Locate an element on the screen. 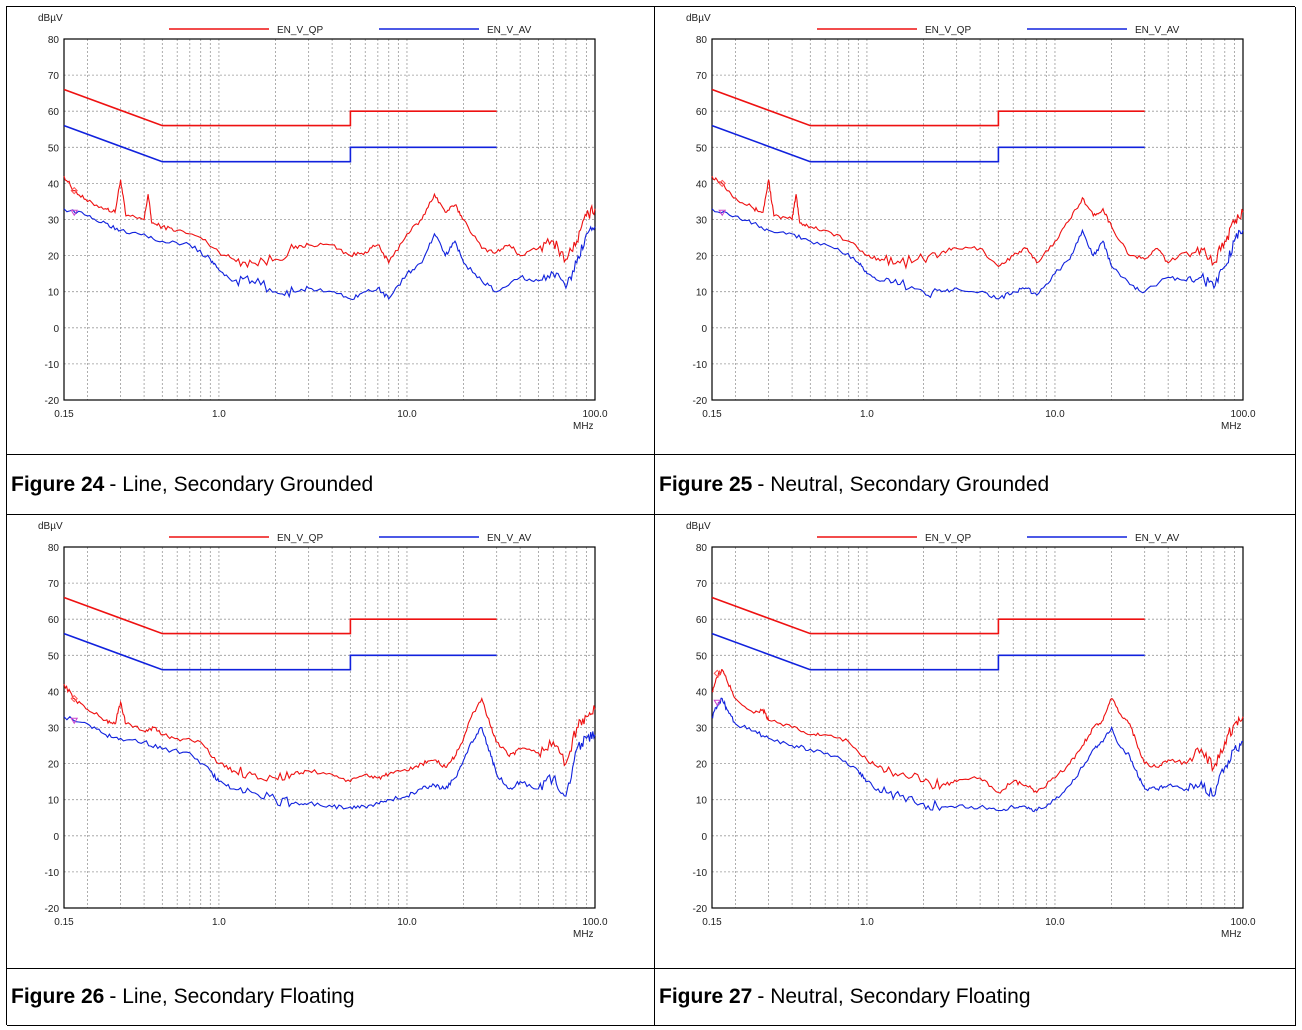 The image size is (1302, 1030). caption-number: Figure 24 is located at coordinates (58, 484).